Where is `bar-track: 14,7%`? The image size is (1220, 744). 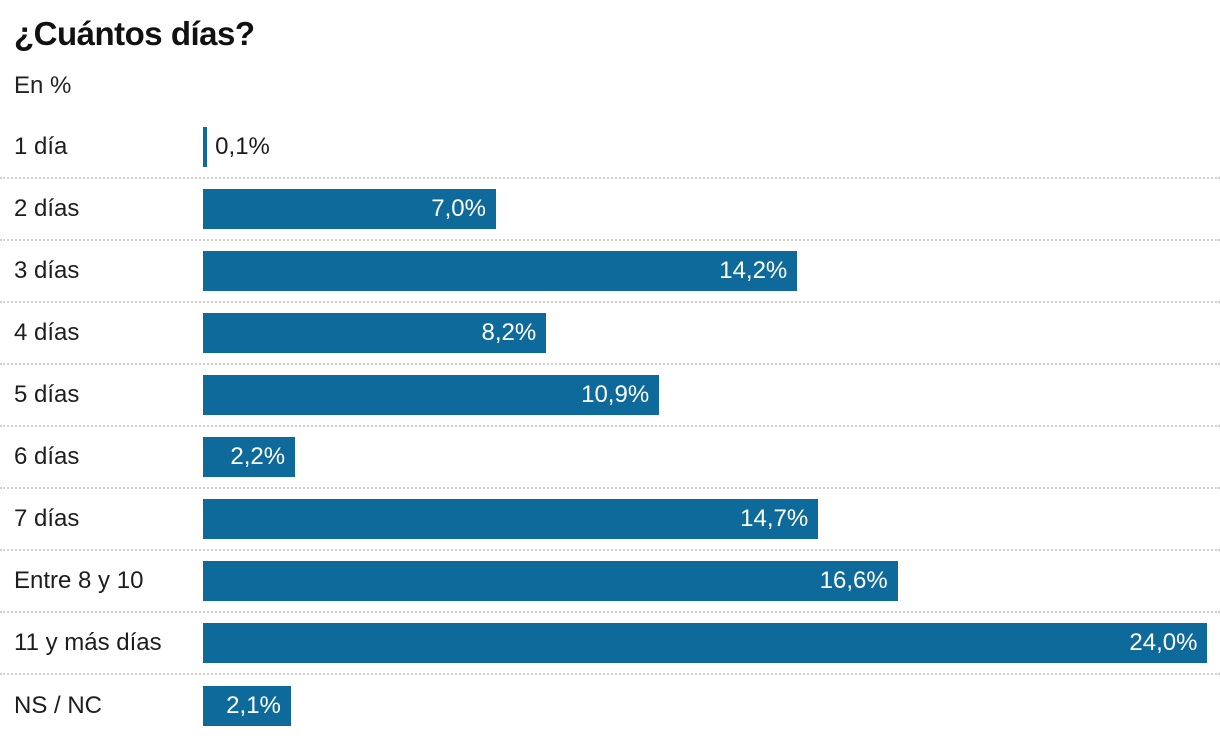
bar-track: 14,7% is located at coordinates (711, 519).